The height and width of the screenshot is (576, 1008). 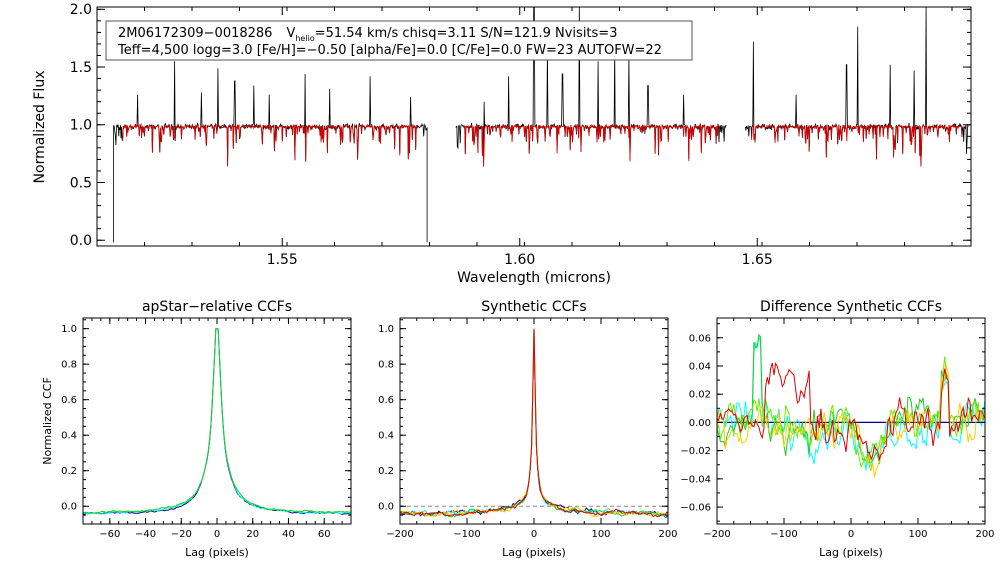 I want to click on apstar-ccf-xlabel: Lag (pixels), so click(x=217, y=552).